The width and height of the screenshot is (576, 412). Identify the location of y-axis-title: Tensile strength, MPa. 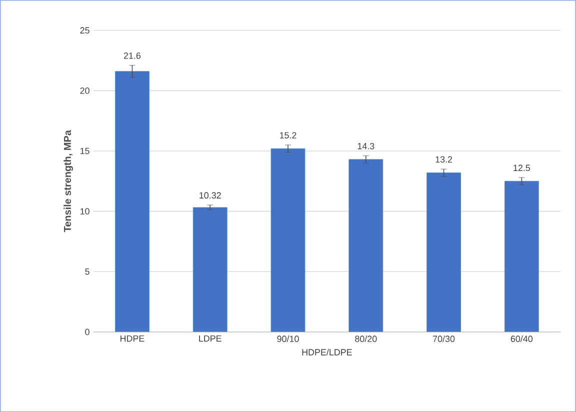
(68, 181).